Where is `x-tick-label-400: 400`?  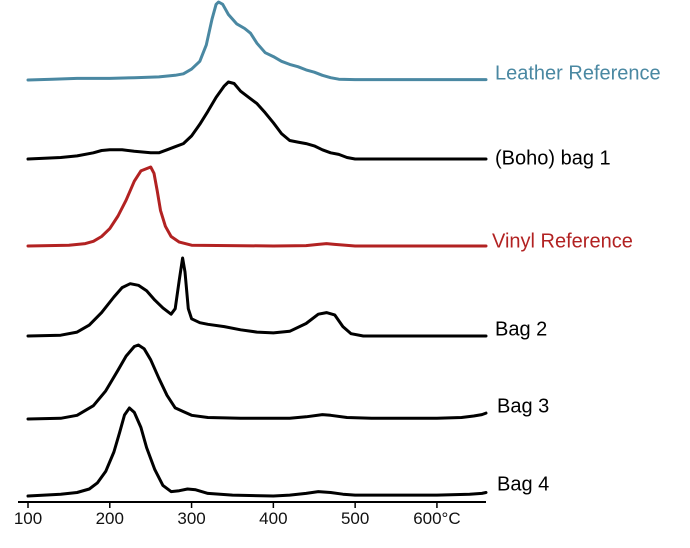
x-tick-label-400: 400 is located at coordinates (273, 518).